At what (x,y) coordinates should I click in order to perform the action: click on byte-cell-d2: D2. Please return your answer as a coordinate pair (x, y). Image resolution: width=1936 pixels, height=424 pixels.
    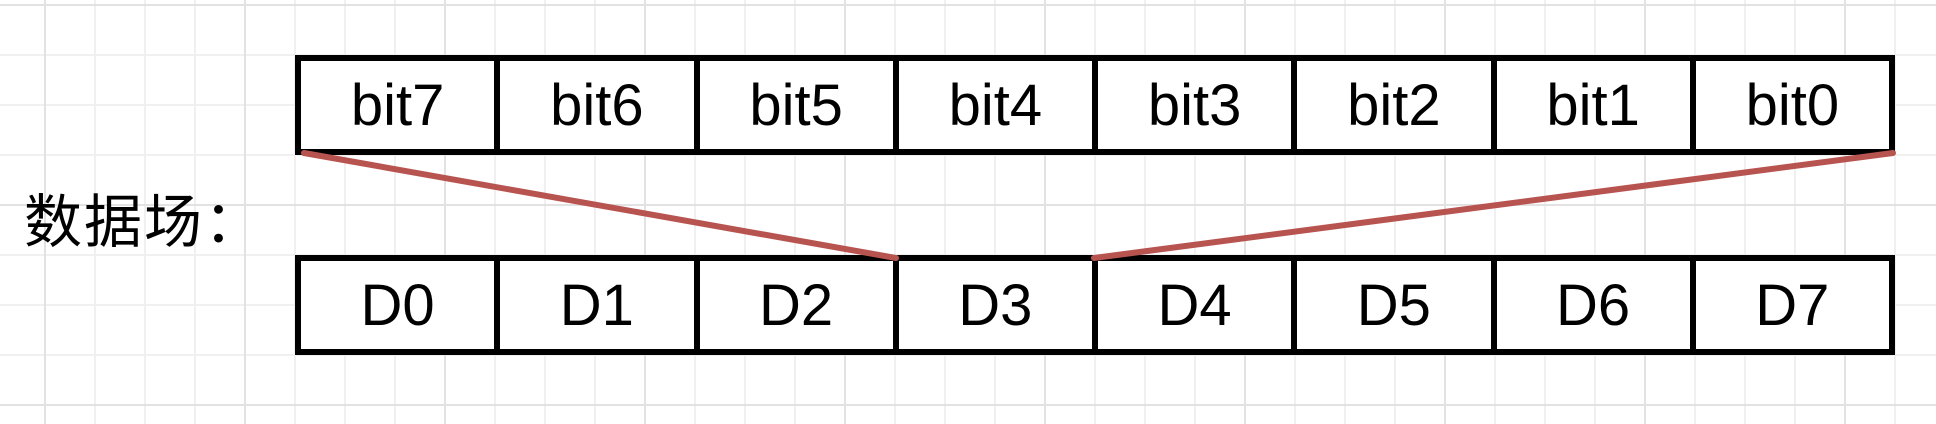
    Looking at the image, I should click on (799, 305).